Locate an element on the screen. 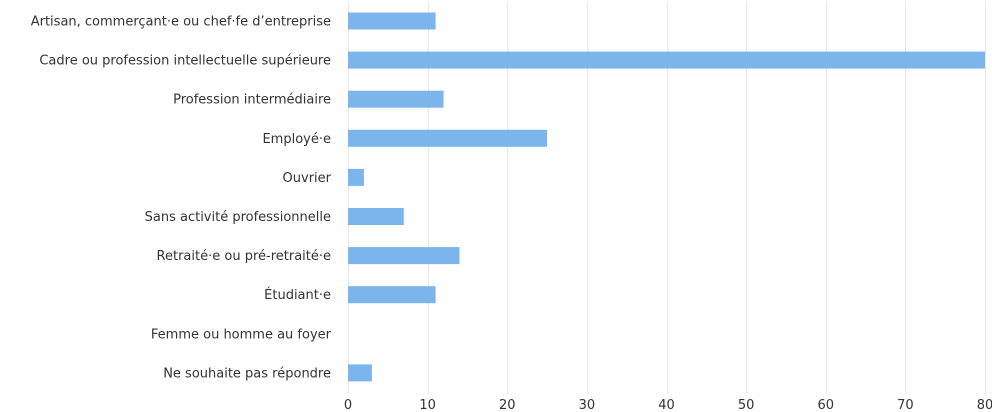 This screenshot has width=992, height=412. category-label: Ouvrier is located at coordinates (307, 178).